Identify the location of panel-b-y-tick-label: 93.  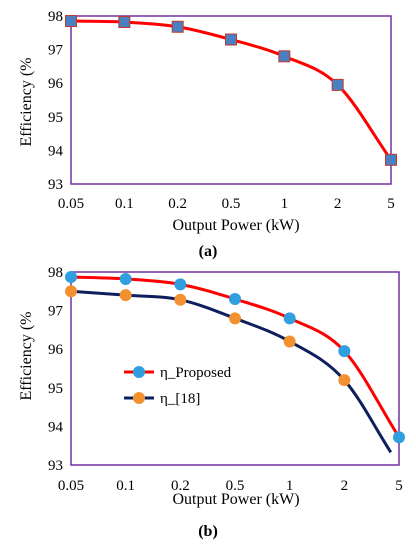
(55, 466).